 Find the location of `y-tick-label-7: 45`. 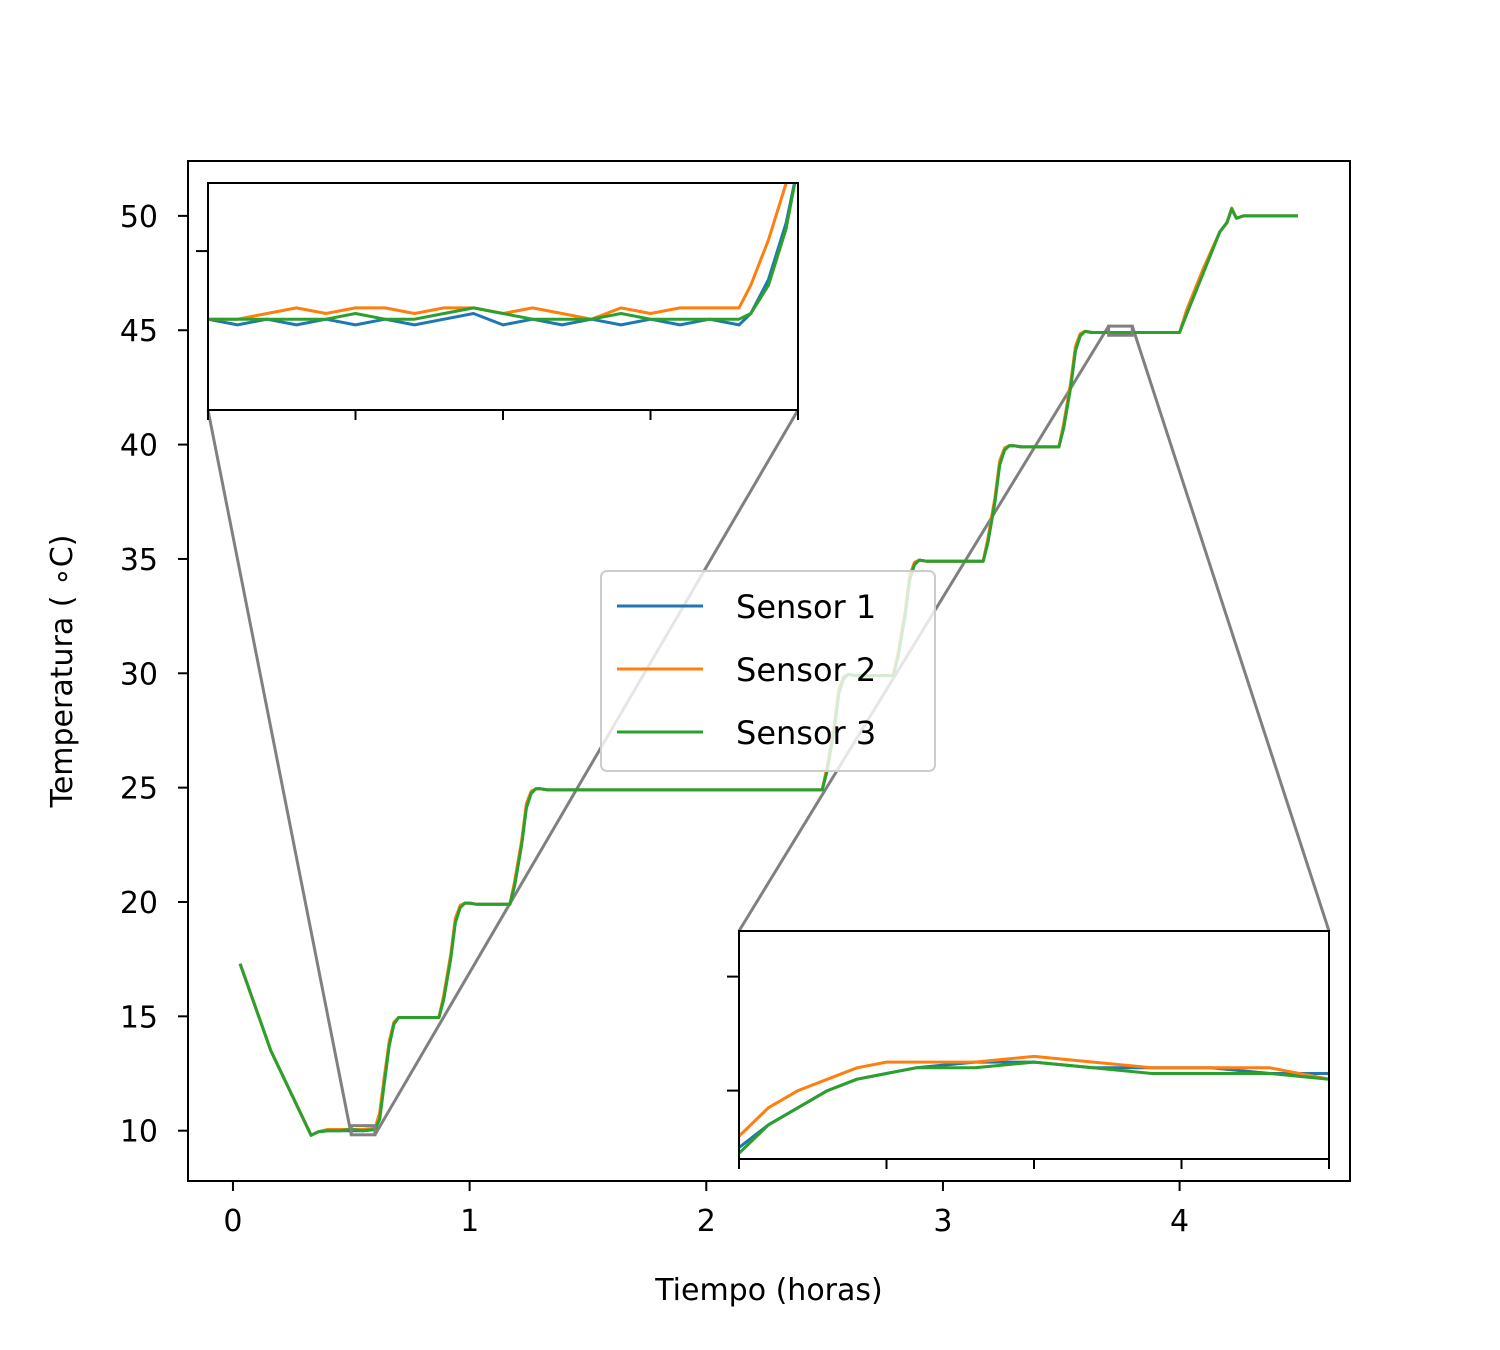

y-tick-label-7: 45 is located at coordinates (139, 331).